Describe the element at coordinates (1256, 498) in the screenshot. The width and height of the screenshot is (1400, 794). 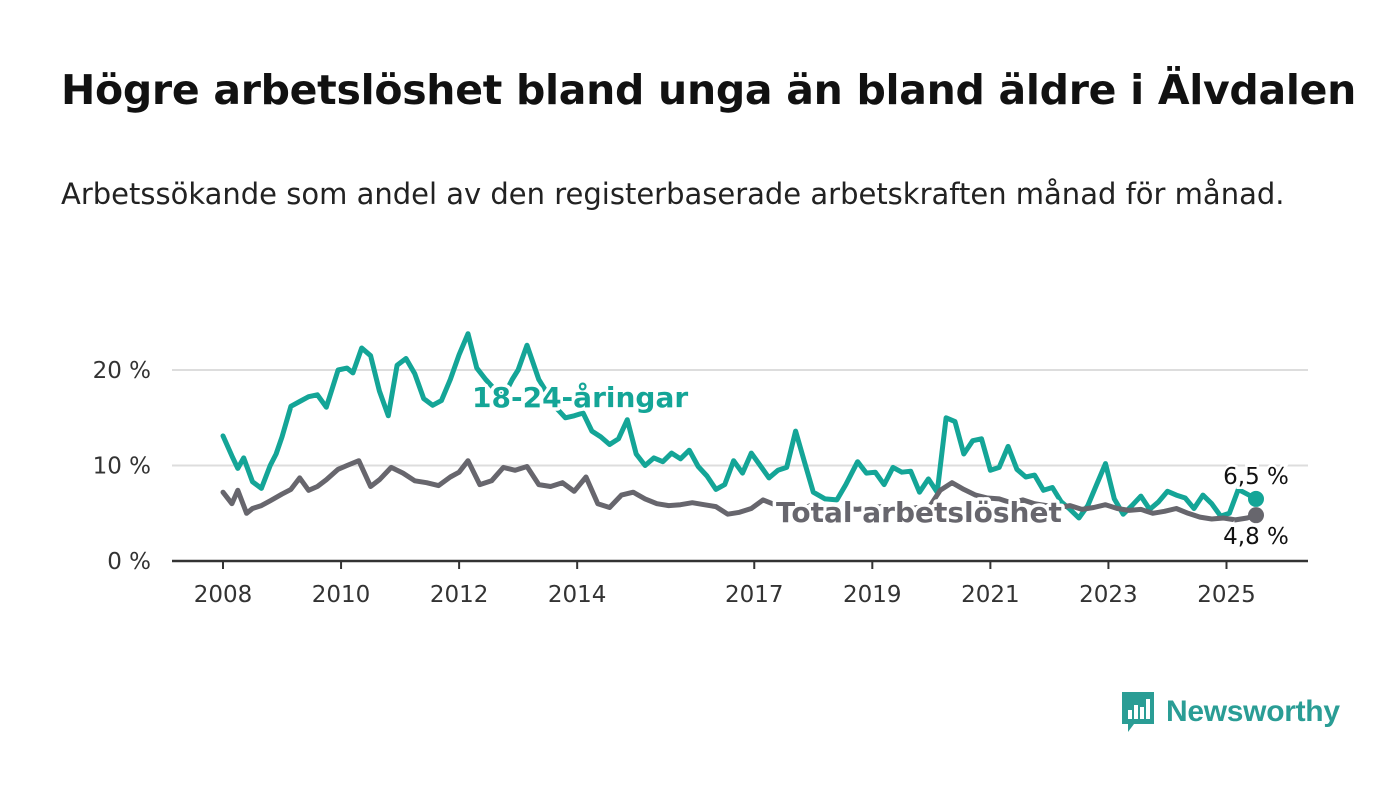
I see `end-point-youth` at that location.